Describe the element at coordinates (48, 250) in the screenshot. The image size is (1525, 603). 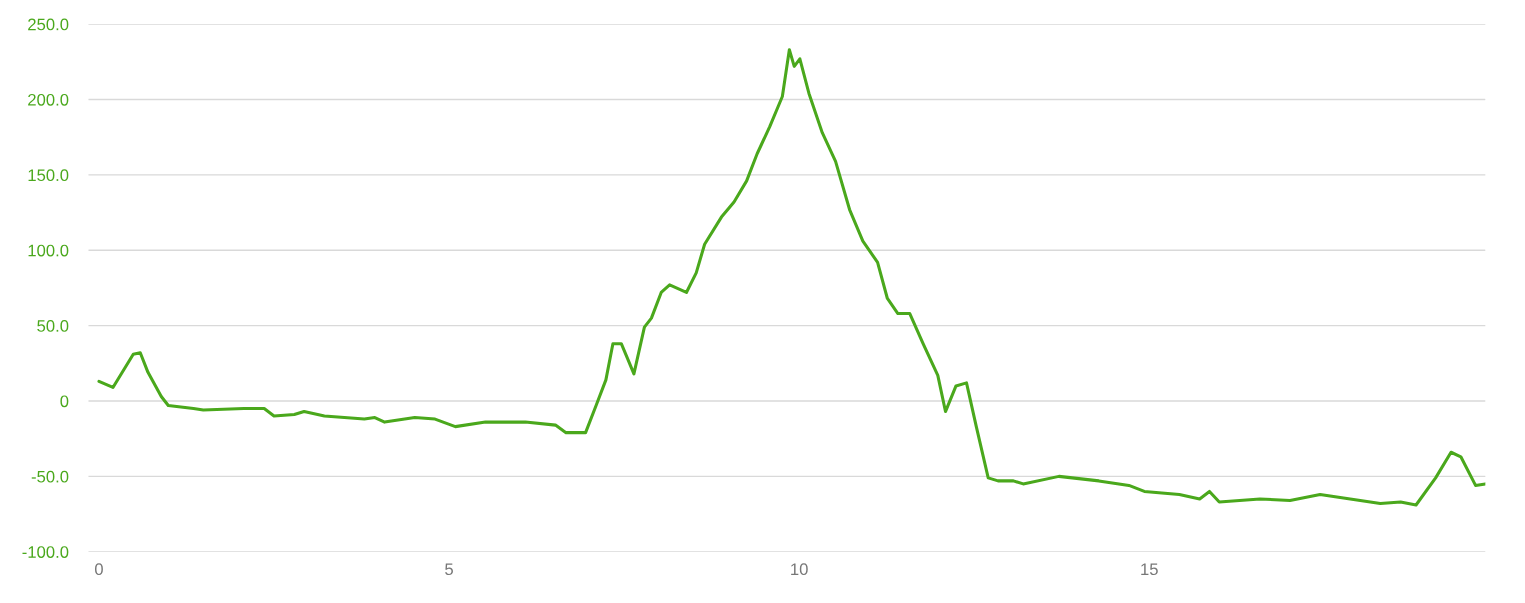
I see `y-tick-label: 100.0` at that location.